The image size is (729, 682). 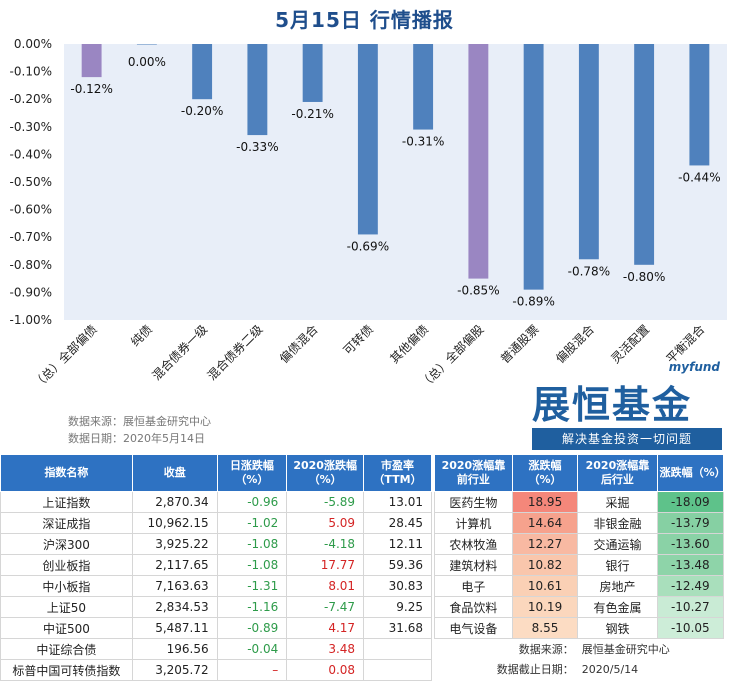 I want to click on col-bottom-change: 涨跌幅（%）, so click(x=691, y=473).